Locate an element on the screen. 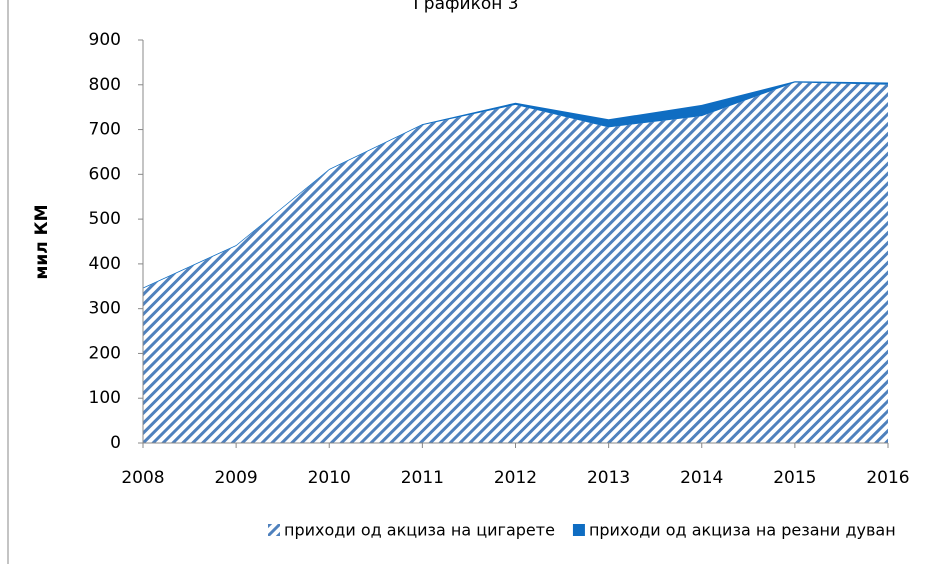  x-tick-label: 2016 is located at coordinates (887, 478).